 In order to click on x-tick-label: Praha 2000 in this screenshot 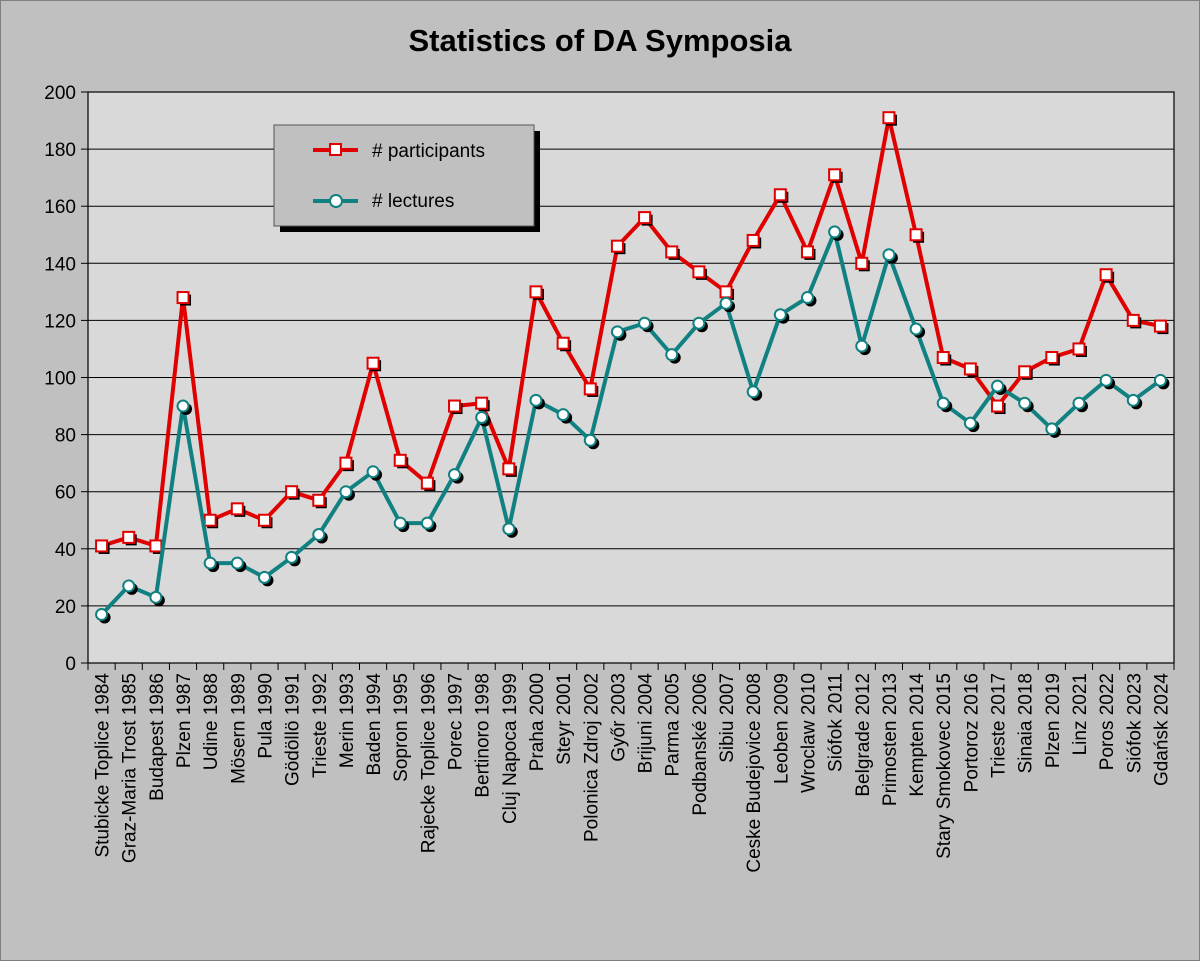, I will do `click(537, 722)`.